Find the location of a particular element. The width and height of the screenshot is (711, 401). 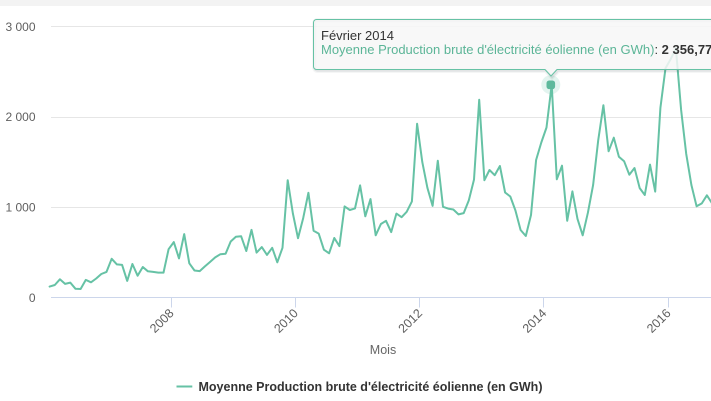

svg-text: 2008 is located at coordinates (162, 321).